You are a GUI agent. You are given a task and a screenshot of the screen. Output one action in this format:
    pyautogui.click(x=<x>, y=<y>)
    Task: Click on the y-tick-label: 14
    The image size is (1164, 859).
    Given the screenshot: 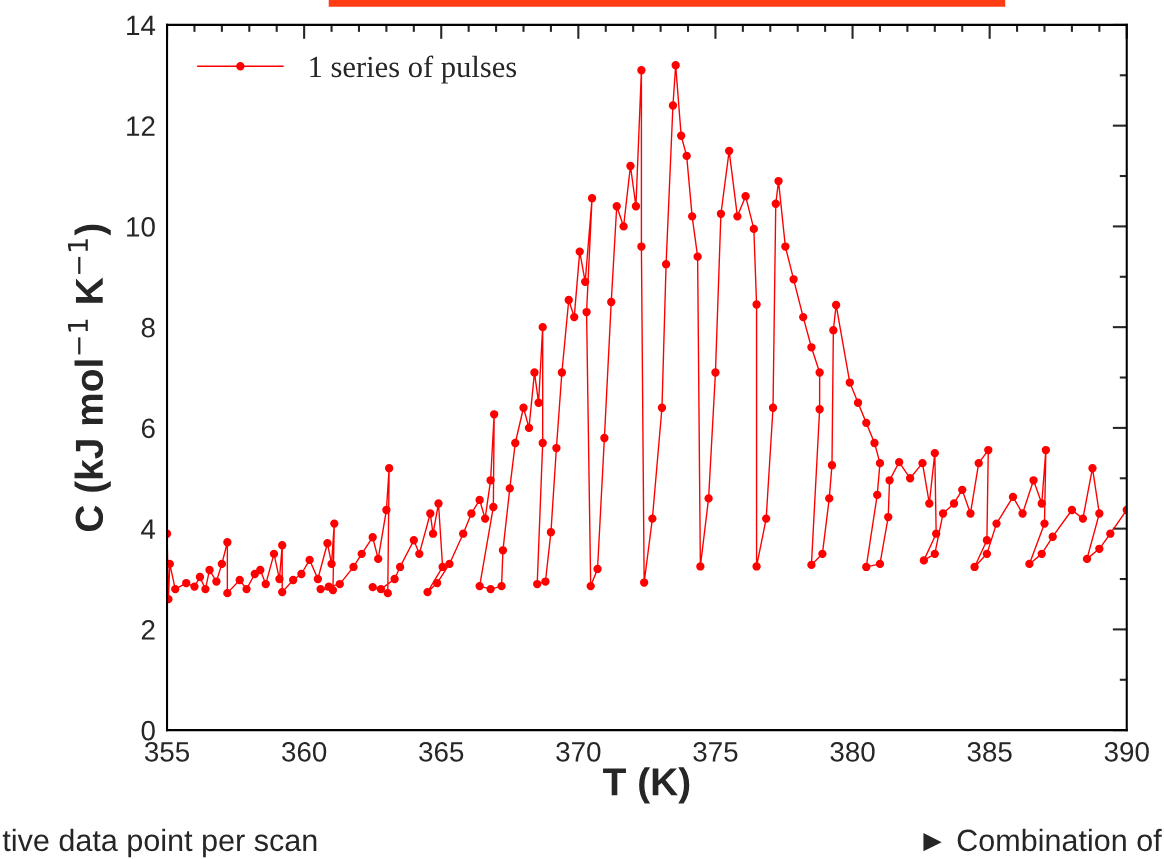 What is the action you would take?
    pyautogui.click(x=141, y=25)
    